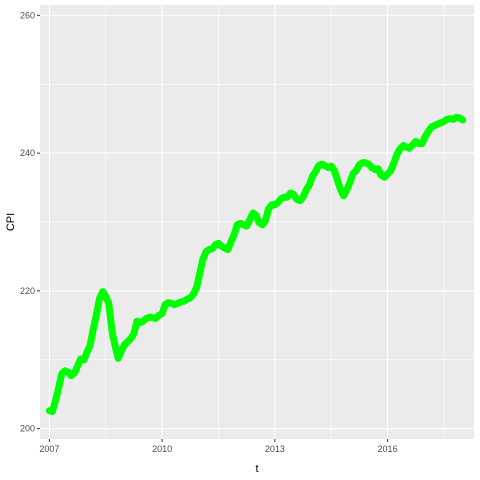 This screenshot has width=480, height=480. Describe the element at coordinates (11, 222) in the screenshot. I see `y-axis-title: CPI` at that location.